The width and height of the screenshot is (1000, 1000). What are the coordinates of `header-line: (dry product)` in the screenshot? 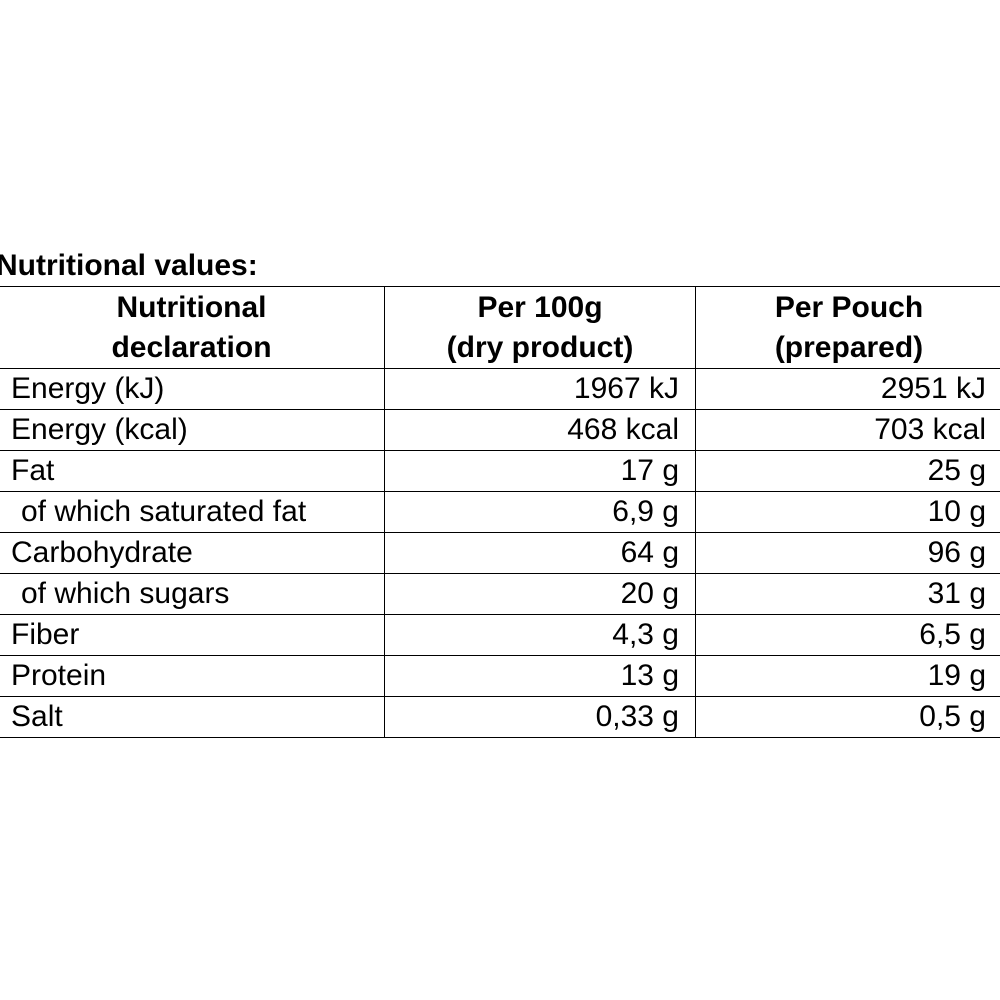 It's located at (540, 347).